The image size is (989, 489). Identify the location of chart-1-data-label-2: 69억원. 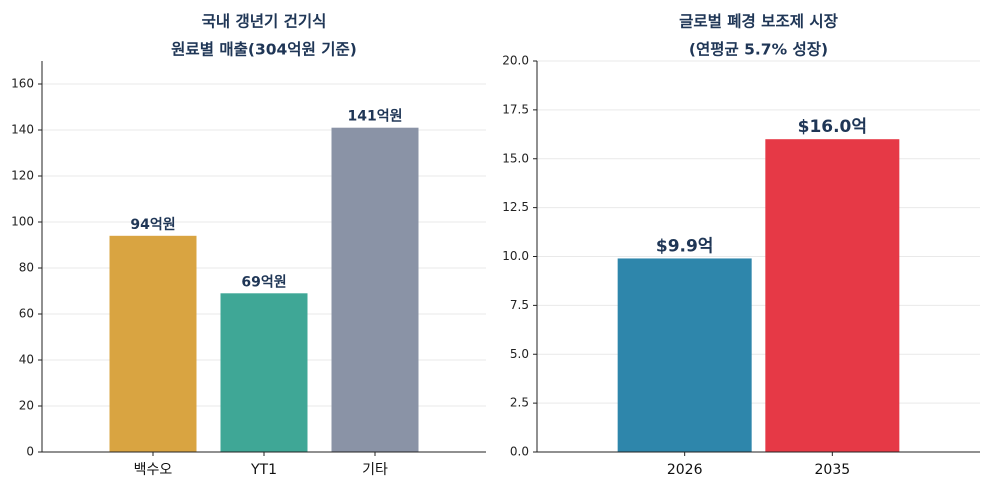
(263, 282).